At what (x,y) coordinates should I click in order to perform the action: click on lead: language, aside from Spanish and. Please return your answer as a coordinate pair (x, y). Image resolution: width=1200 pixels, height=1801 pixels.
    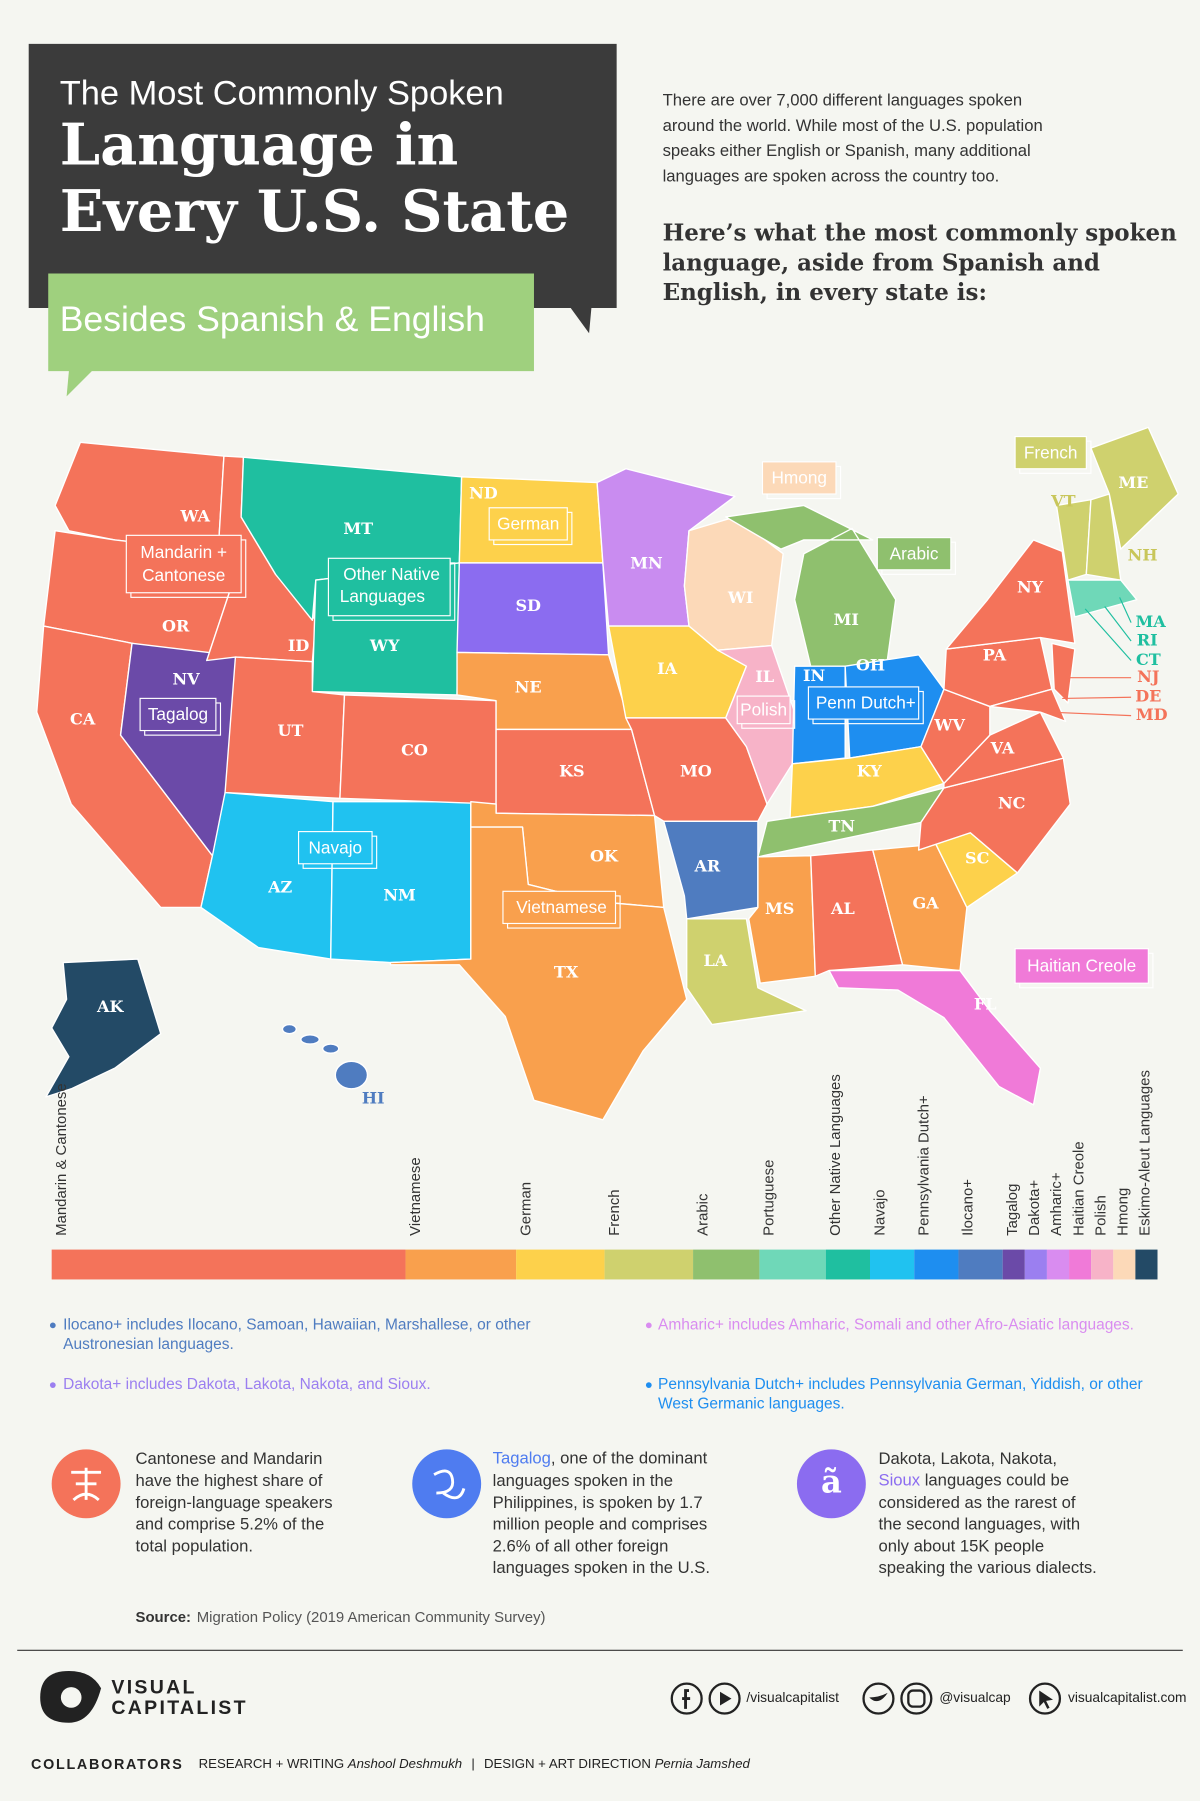
    Looking at the image, I should click on (881, 262).